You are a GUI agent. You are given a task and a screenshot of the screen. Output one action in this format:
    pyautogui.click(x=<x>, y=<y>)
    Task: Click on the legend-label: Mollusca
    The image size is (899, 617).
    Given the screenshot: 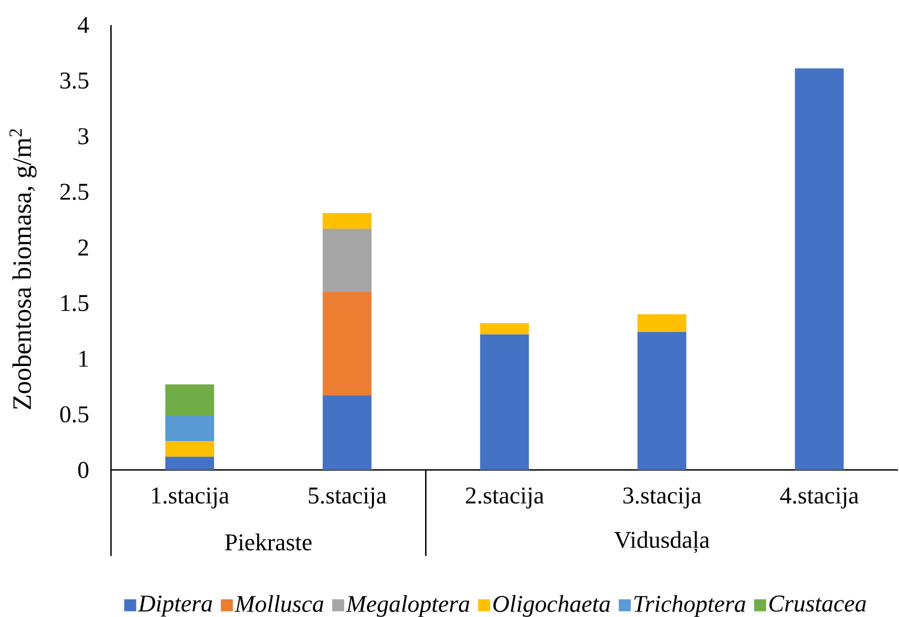 What is the action you would take?
    pyautogui.click(x=279, y=603)
    